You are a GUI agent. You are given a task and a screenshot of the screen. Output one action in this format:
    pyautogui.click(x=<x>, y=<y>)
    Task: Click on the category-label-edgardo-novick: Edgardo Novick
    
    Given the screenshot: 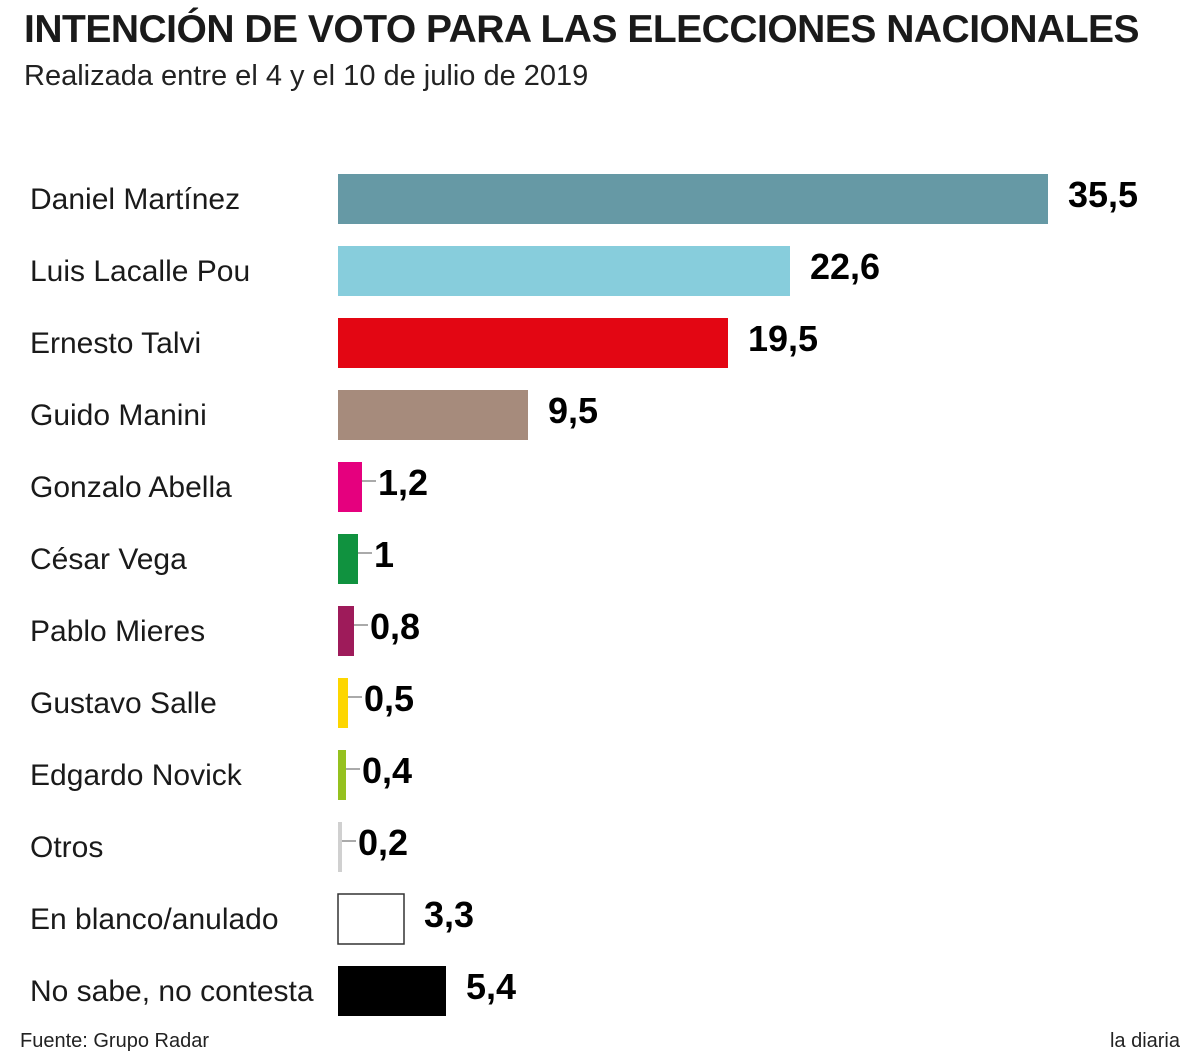 What is the action you would take?
    pyautogui.click(x=136, y=775)
    